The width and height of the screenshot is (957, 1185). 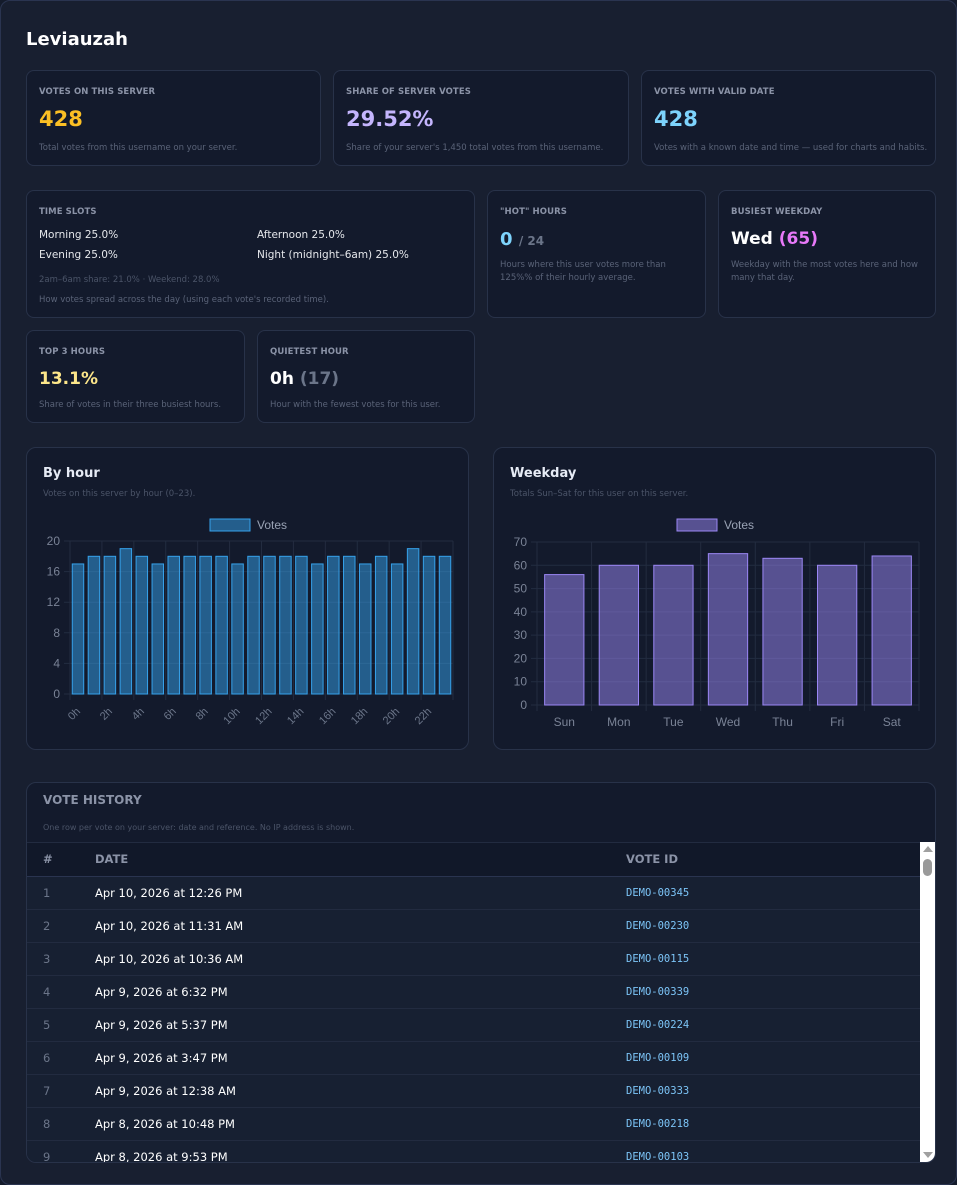 I want to click on vote-id: DEMO-00103, so click(x=658, y=1156).